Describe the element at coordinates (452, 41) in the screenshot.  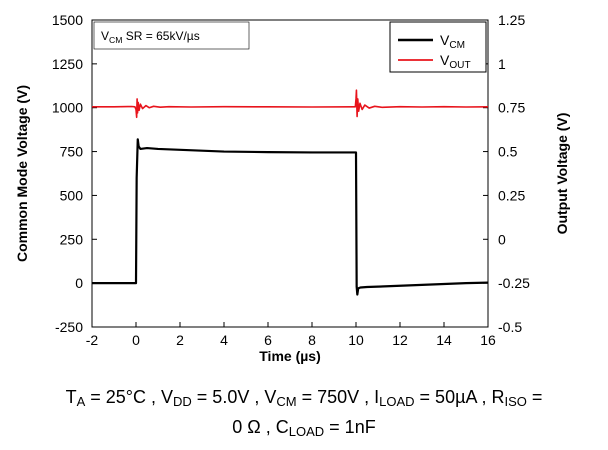
I see `legend-label: VCM` at that location.